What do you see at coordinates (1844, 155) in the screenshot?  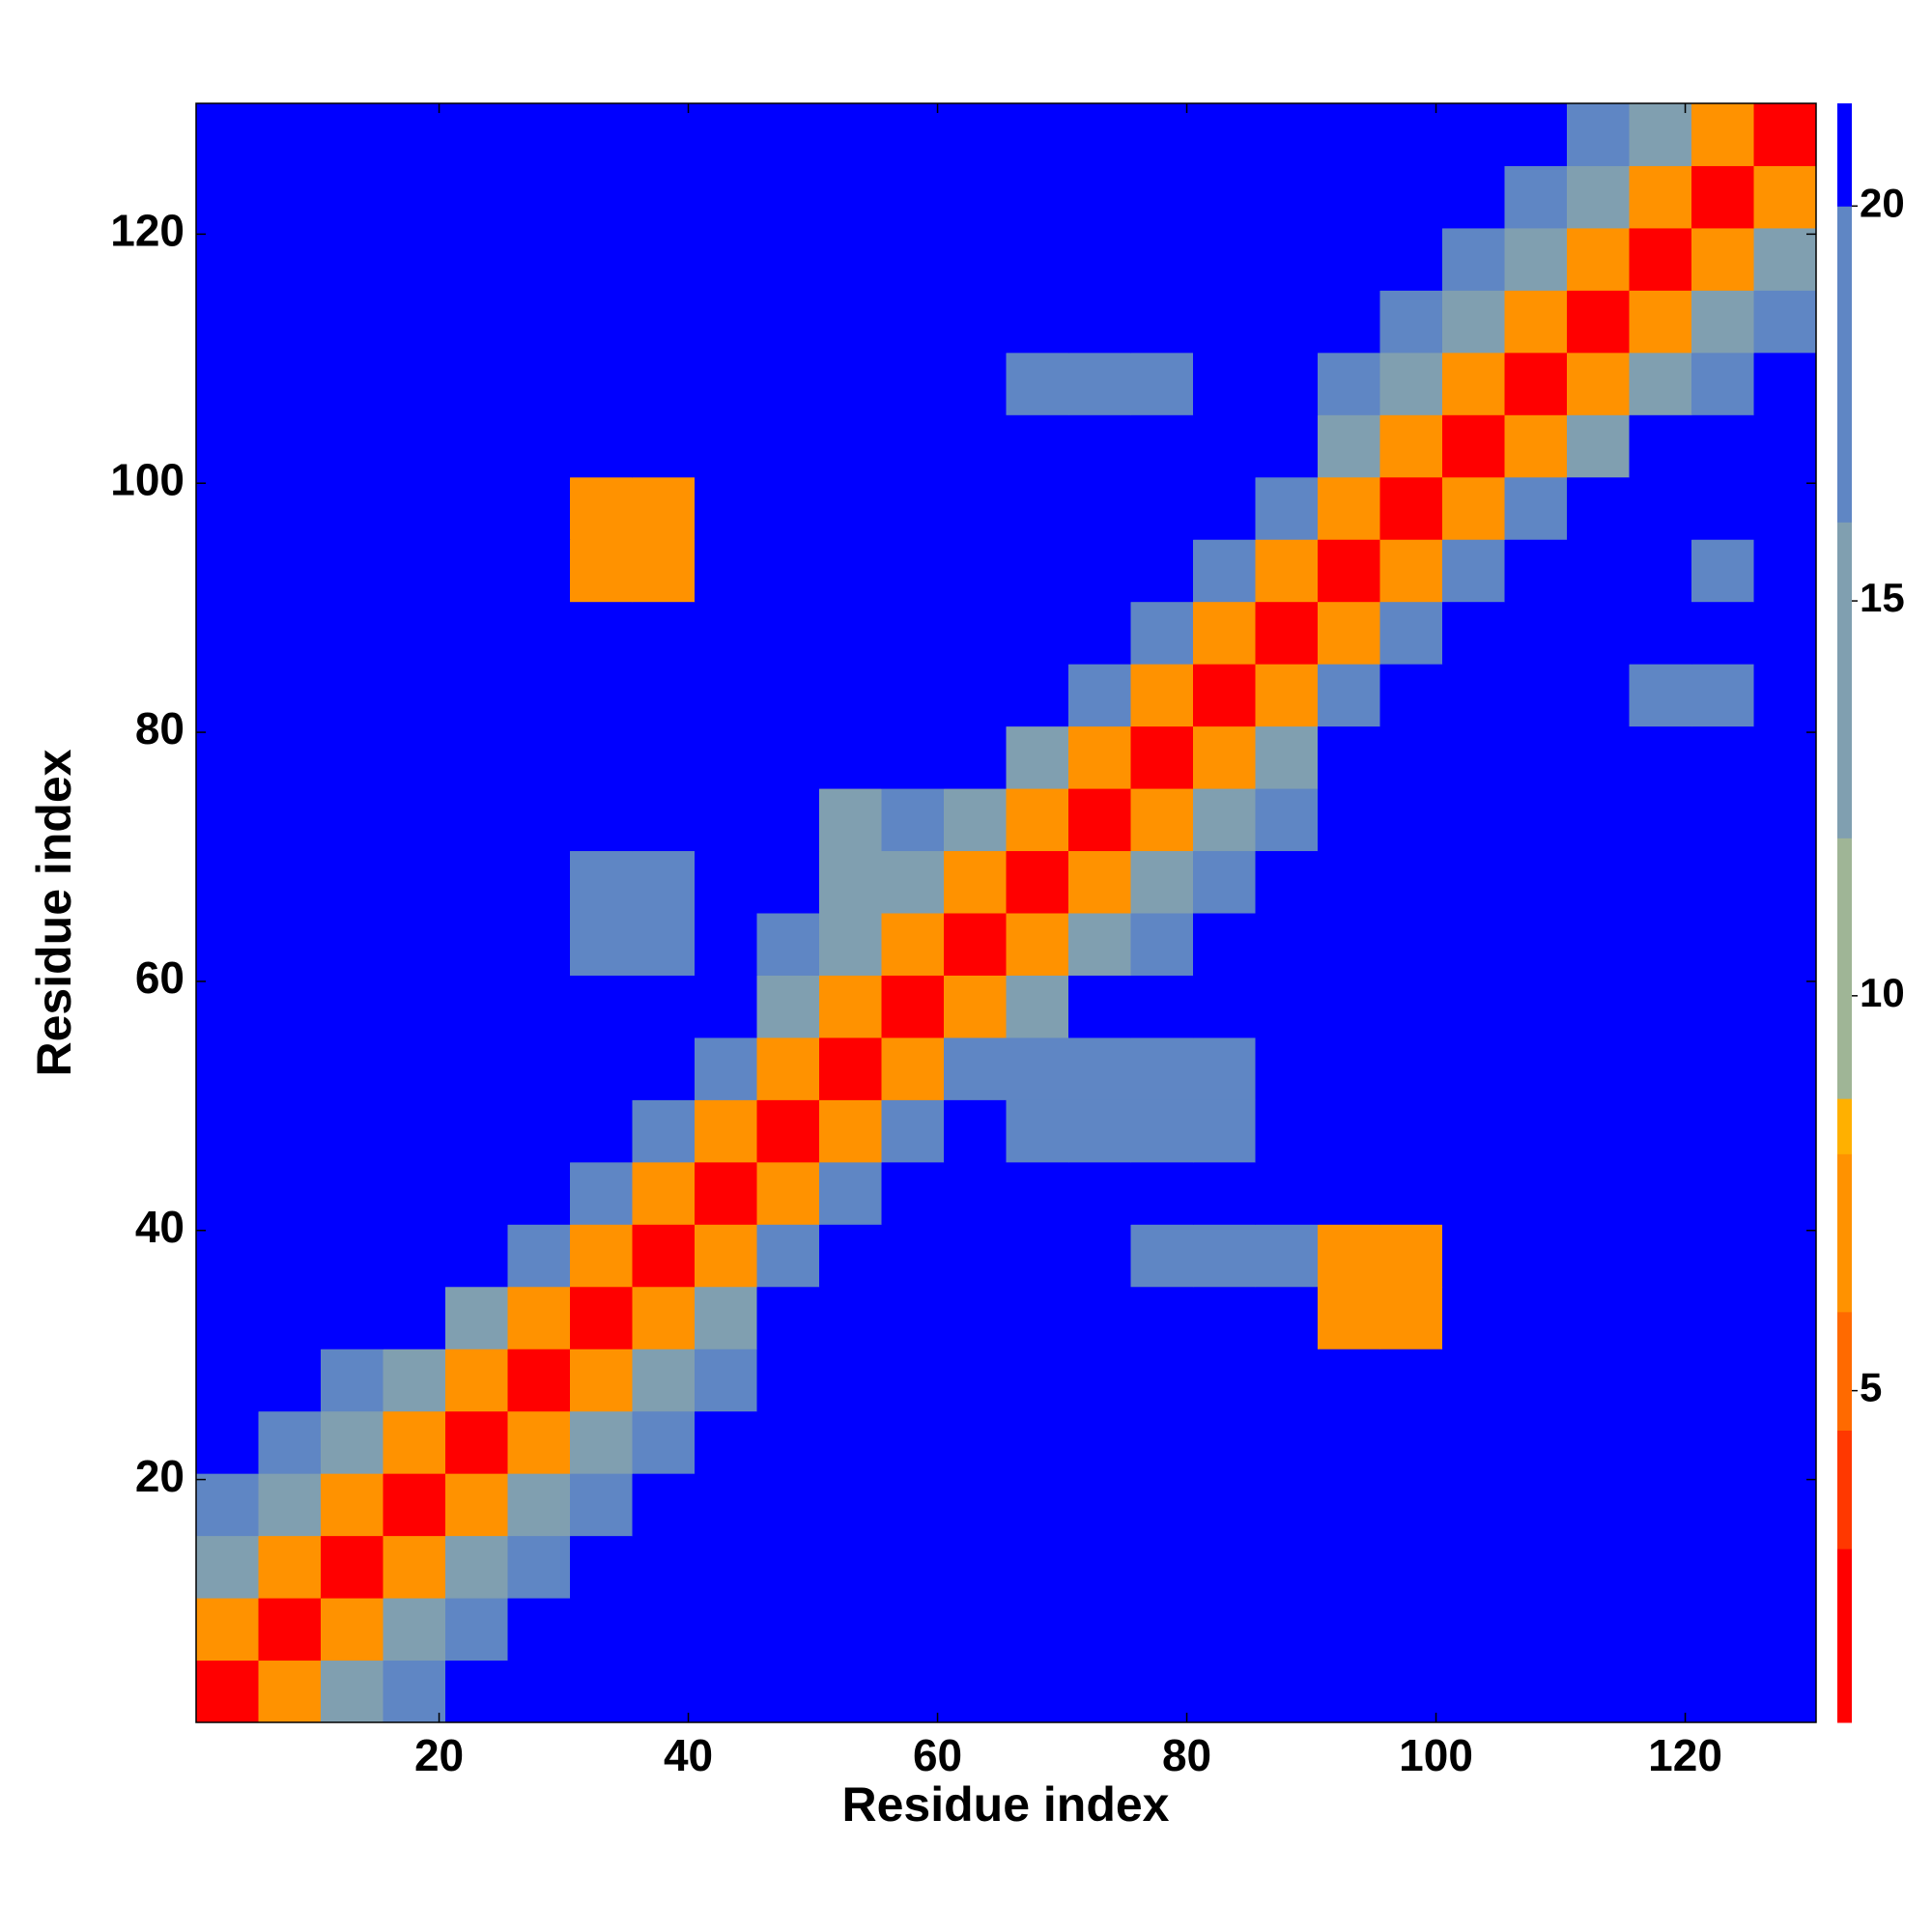 I see `colorbar-level` at bounding box center [1844, 155].